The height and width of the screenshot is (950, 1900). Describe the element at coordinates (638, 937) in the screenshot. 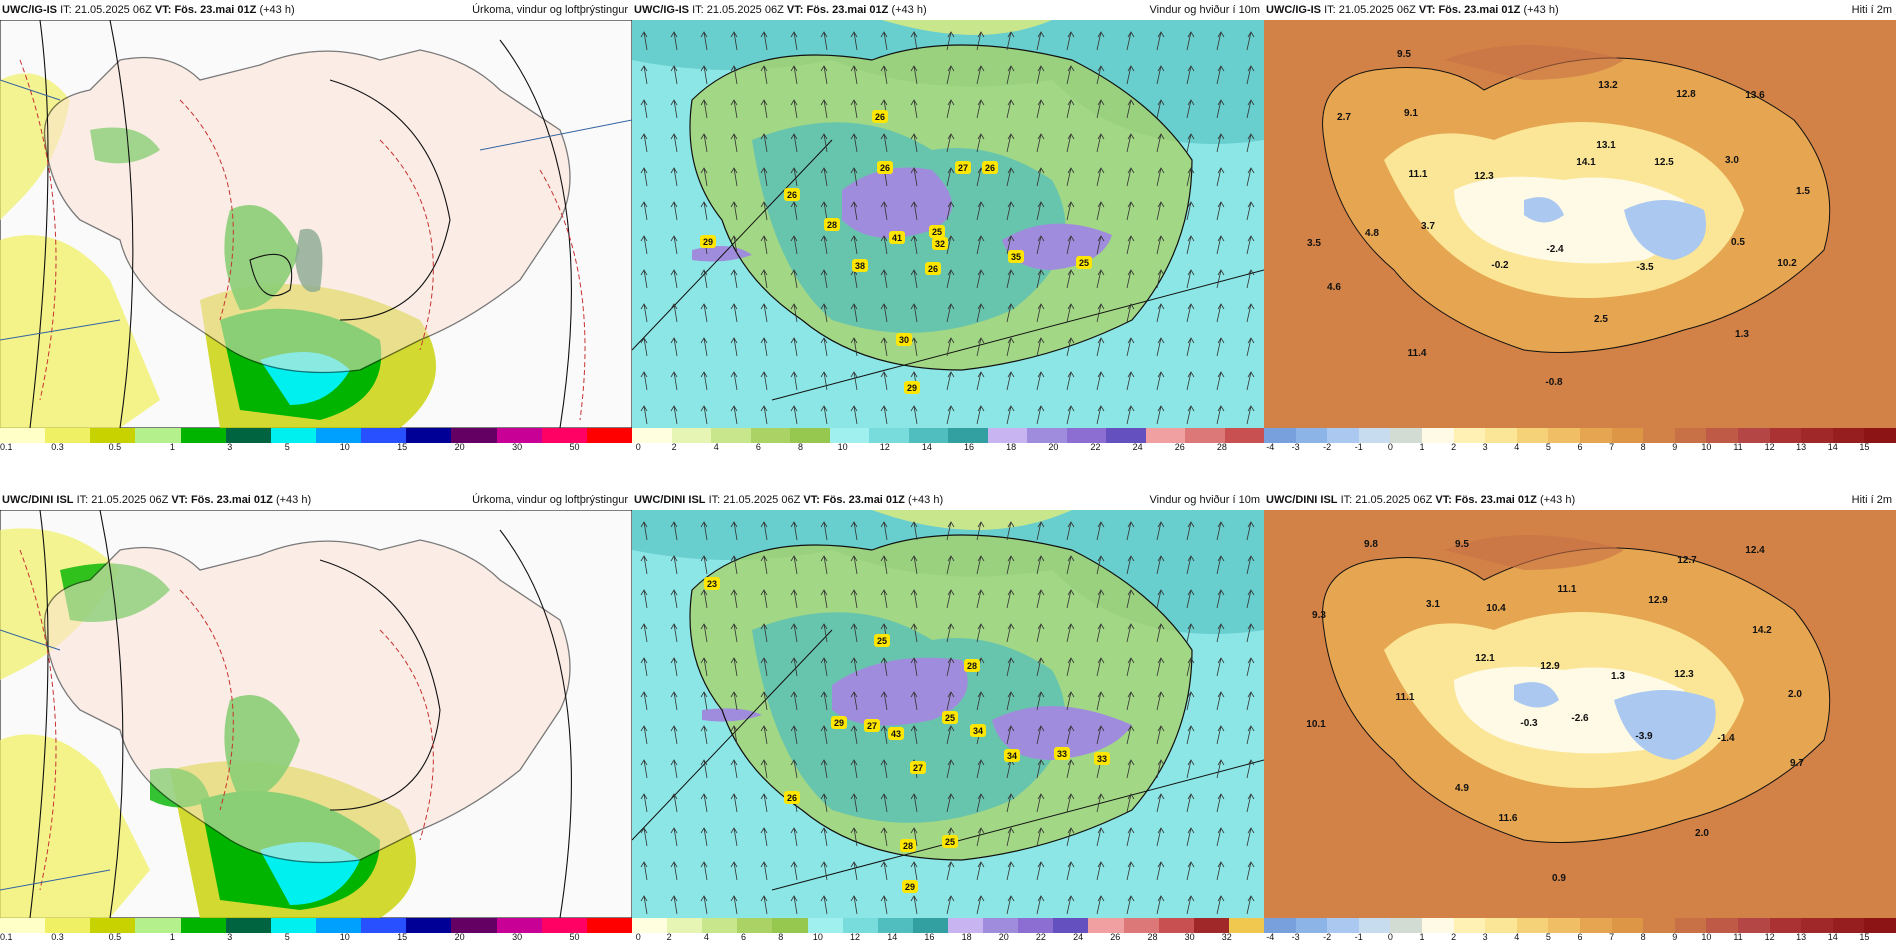

I see `colorbar-tick-label: 0` at that location.